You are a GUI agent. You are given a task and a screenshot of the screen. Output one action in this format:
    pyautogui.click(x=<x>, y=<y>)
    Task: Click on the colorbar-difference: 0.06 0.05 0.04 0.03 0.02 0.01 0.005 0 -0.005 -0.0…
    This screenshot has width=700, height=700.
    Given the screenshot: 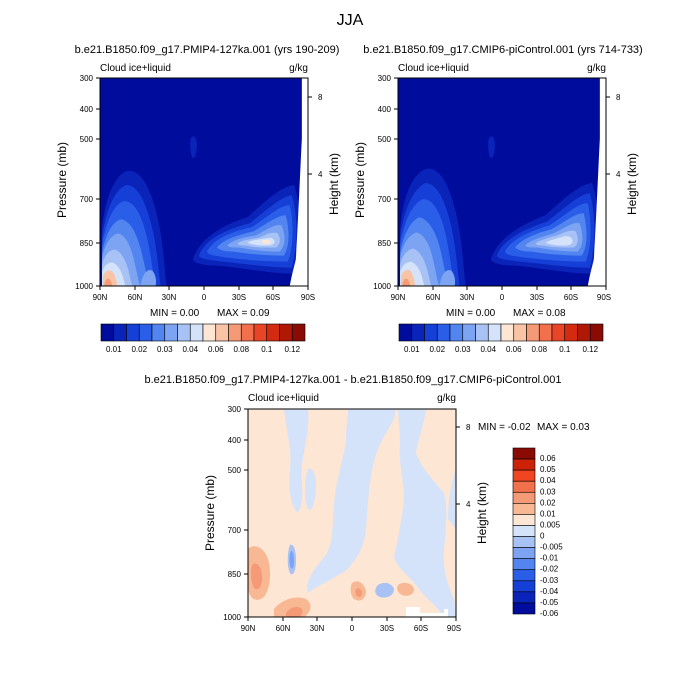 What is the action you would take?
    pyautogui.click(x=537, y=532)
    